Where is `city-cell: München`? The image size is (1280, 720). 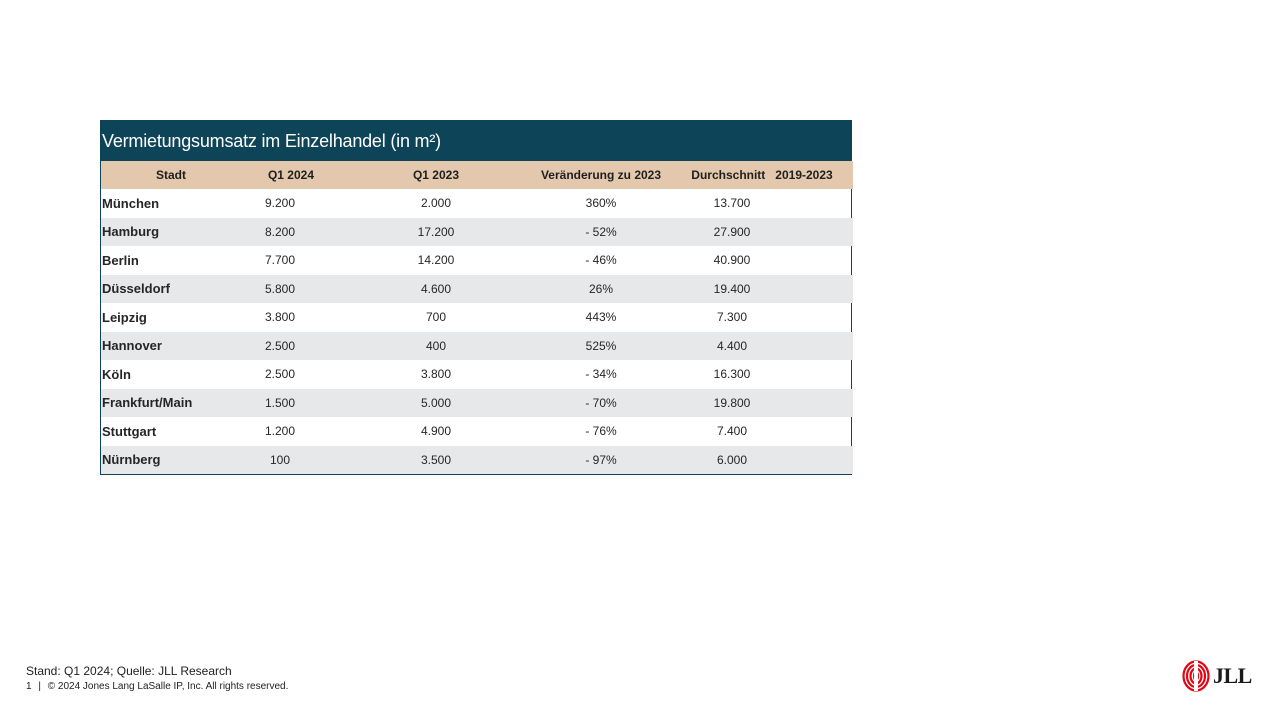 city-cell: München is located at coordinates (131, 203).